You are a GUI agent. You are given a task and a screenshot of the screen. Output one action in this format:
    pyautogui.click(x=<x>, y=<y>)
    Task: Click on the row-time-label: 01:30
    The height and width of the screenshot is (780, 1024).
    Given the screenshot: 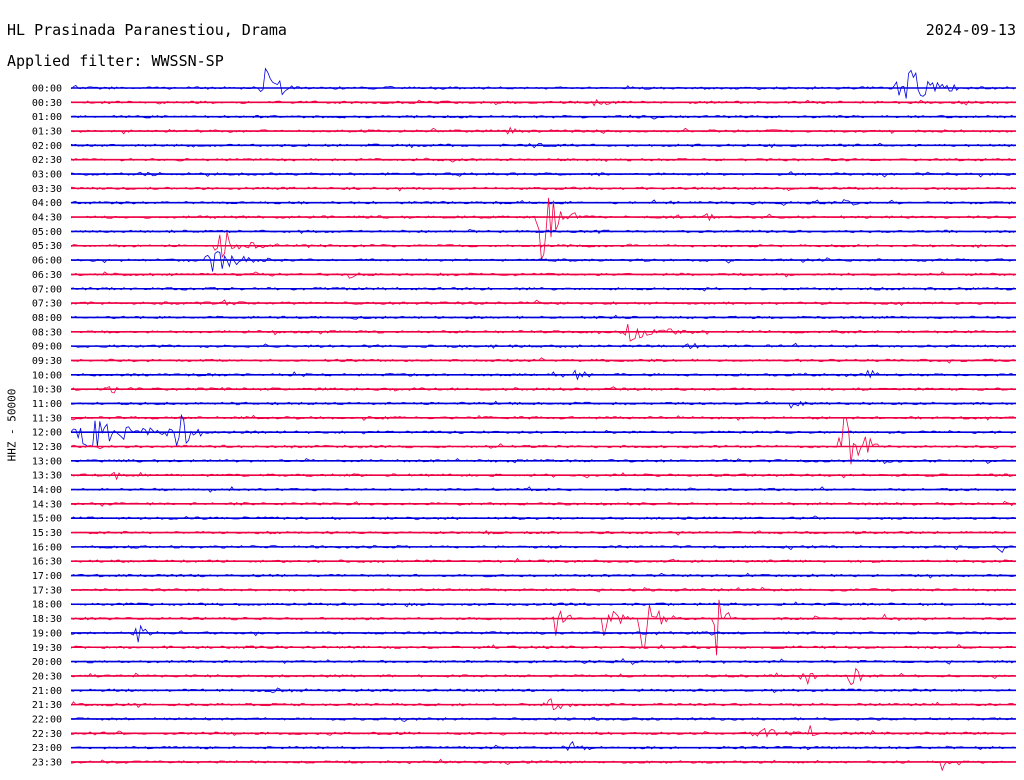 What is the action you would take?
    pyautogui.click(x=47, y=132)
    